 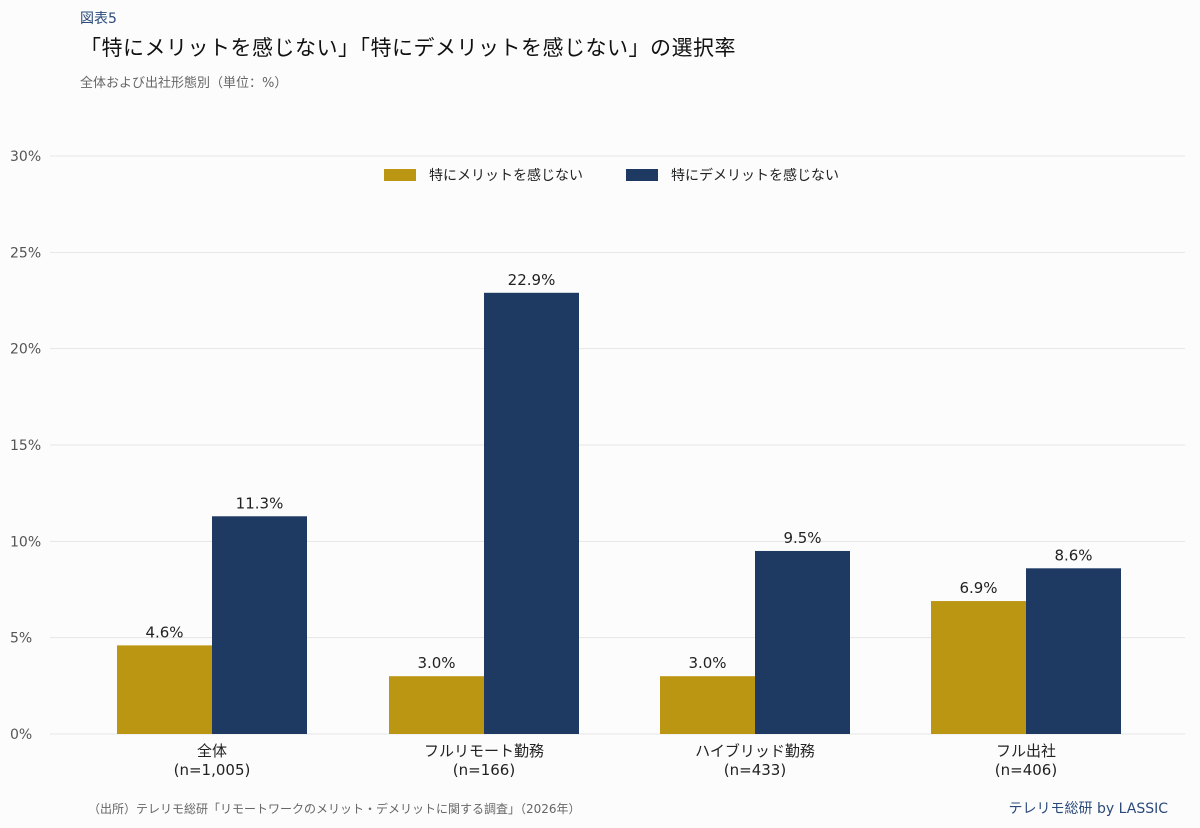 I want to click on figure-label: 図表5, so click(x=98, y=19).